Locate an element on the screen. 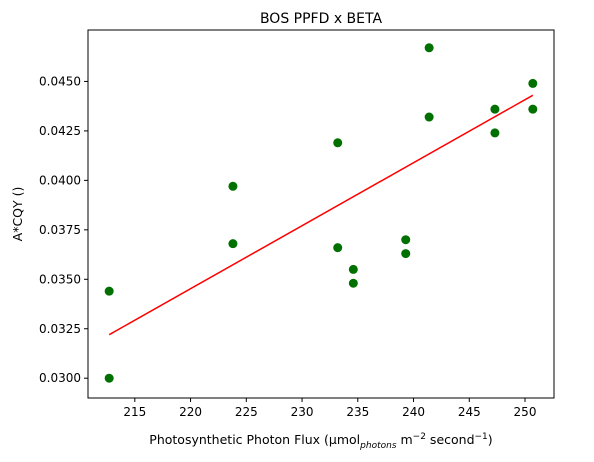 The height and width of the screenshot is (462, 594). x-tick-label: 245 is located at coordinates (469, 412).